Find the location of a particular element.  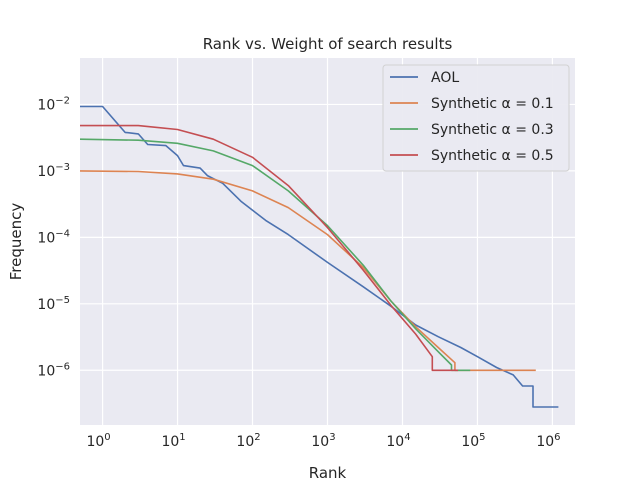

x-tick-labels: 100 101 102 103 104 105 106 is located at coordinates (323, 441).